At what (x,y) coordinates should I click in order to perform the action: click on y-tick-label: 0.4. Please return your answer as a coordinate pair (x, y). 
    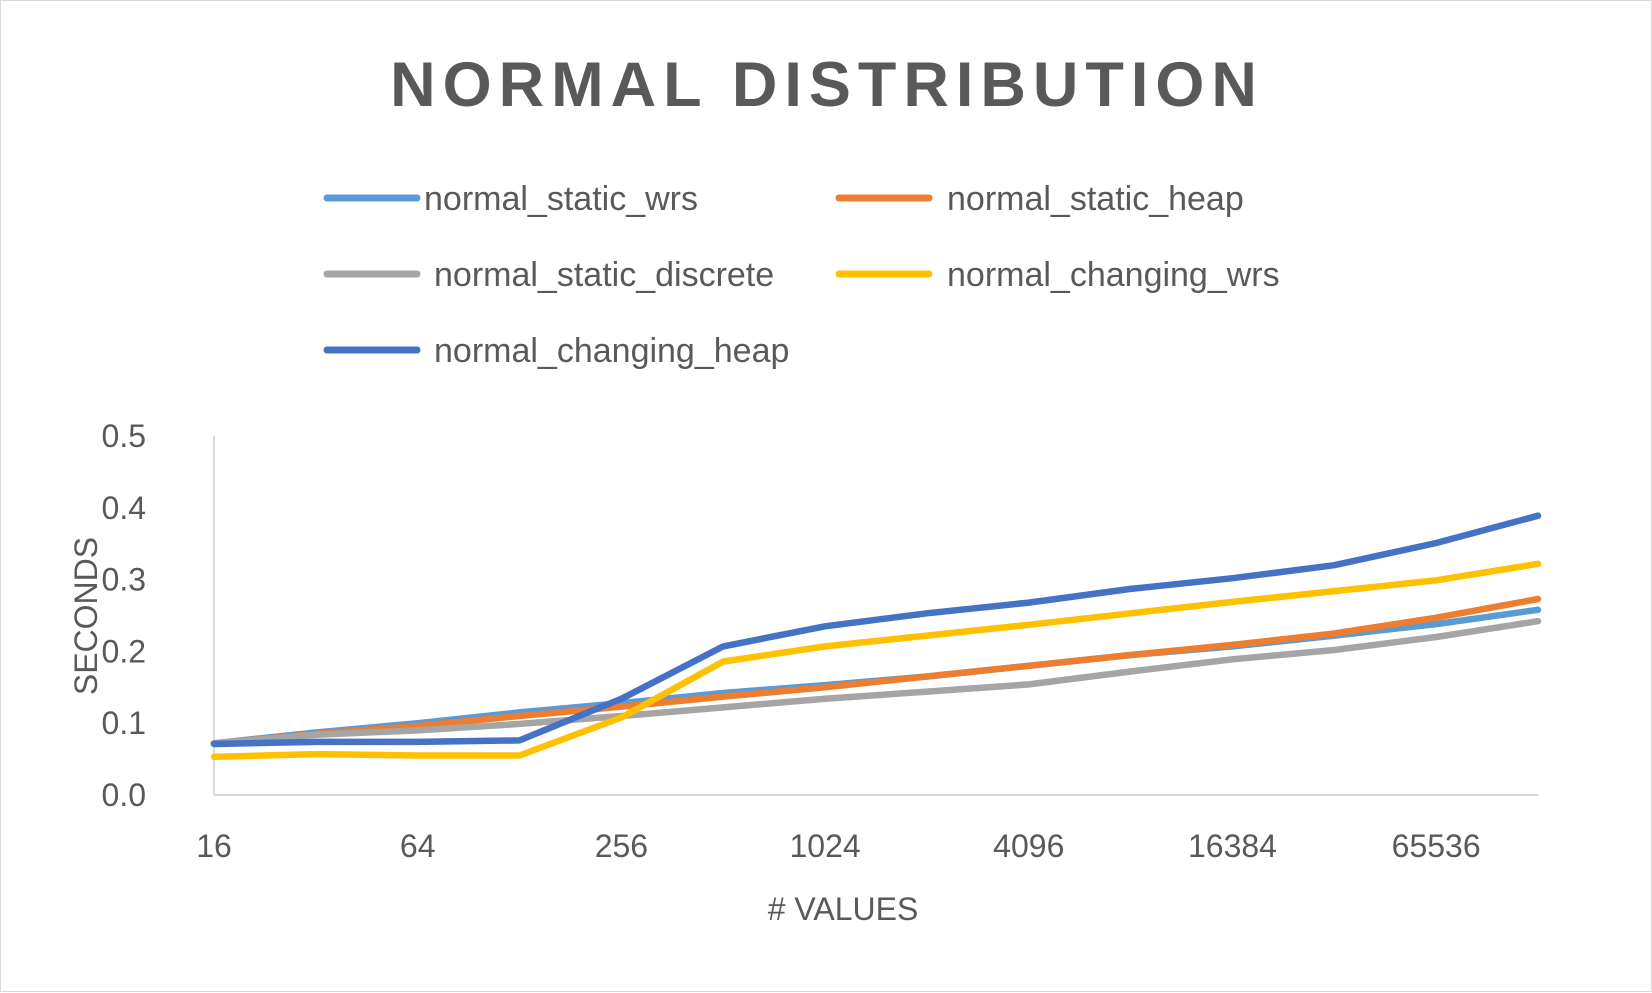
    Looking at the image, I should click on (124, 508).